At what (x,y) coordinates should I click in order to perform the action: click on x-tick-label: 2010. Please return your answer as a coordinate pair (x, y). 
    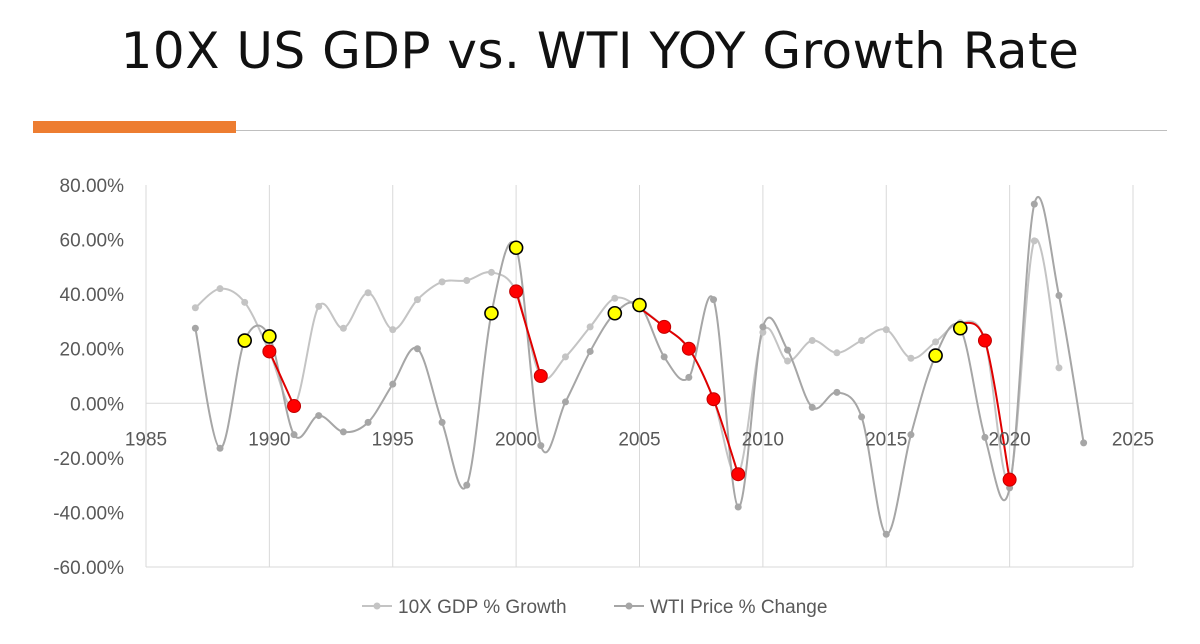
    Looking at the image, I should click on (763, 439).